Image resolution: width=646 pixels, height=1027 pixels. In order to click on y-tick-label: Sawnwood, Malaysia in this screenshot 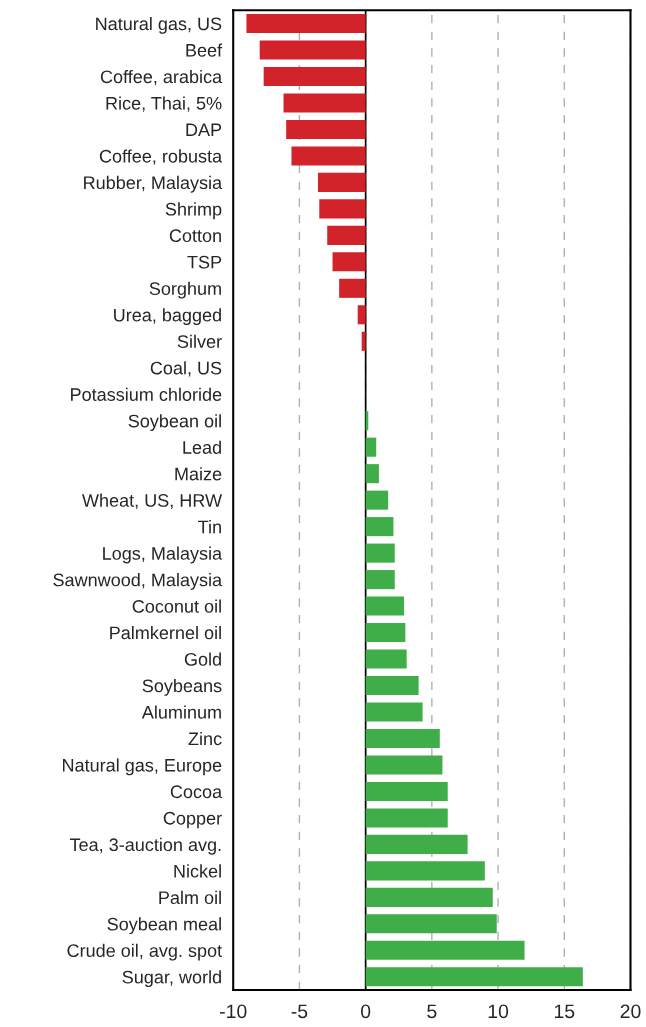, I will do `click(138, 581)`.